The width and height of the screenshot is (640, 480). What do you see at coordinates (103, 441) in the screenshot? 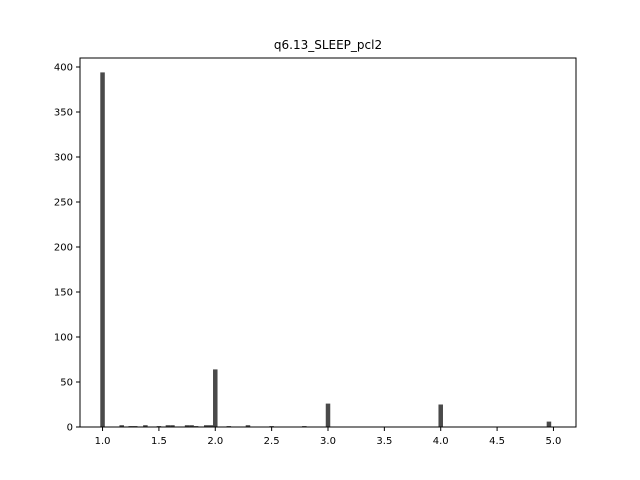
I see `x-tick-label: 1.0` at bounding box center [103, 441].